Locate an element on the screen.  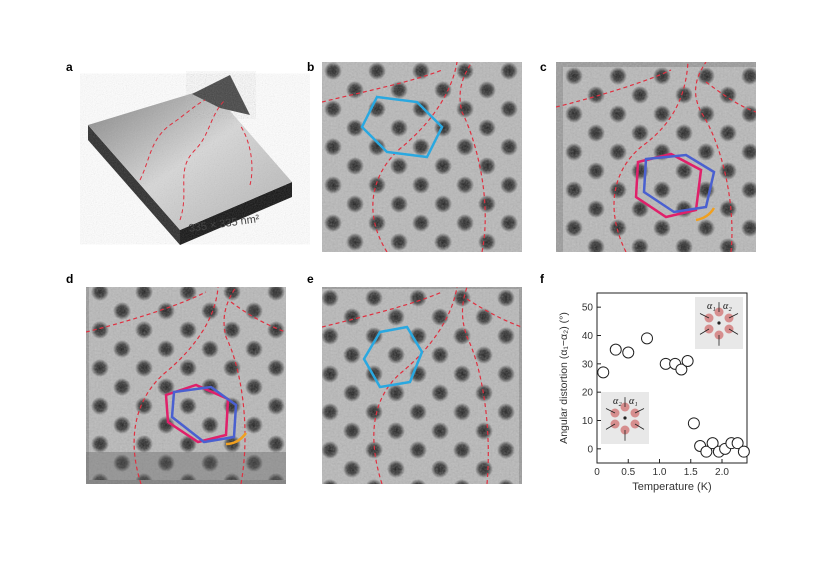
inset-high-temperature-lattice: α₂ α₁ is located at coordinates (625, 418).